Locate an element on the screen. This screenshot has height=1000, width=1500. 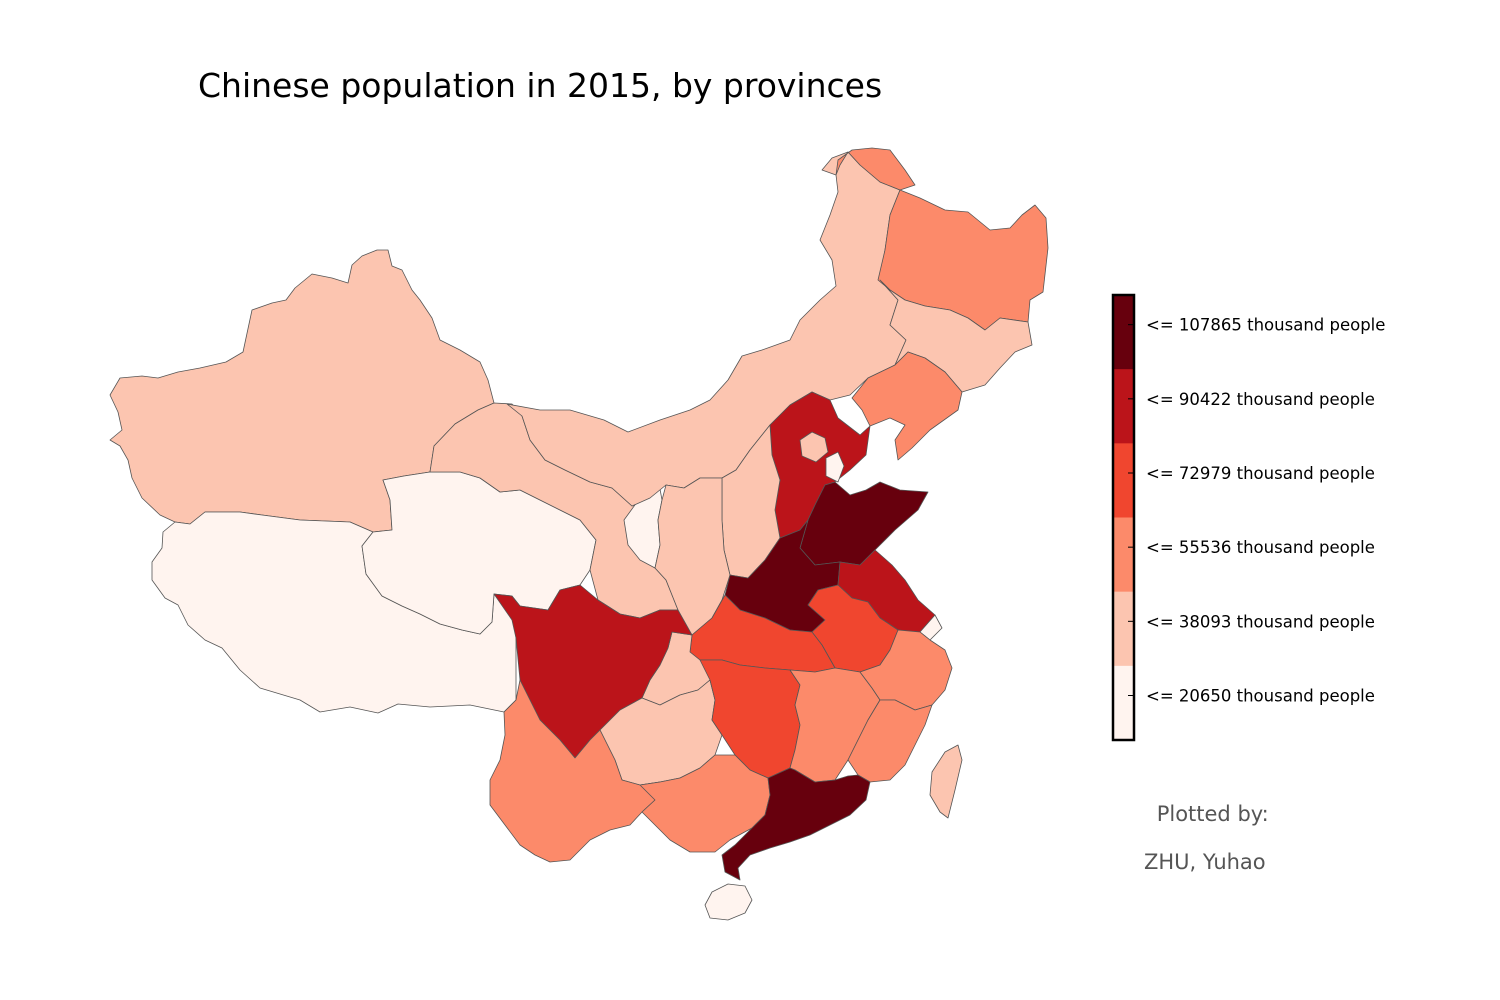
region-jilin is located at coordinates (956, 336).